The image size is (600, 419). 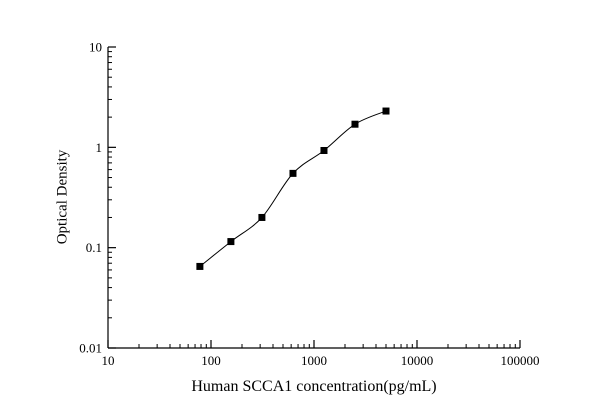 I want to click on y-axis-title: Optical Density, so click(x=62, y=197).